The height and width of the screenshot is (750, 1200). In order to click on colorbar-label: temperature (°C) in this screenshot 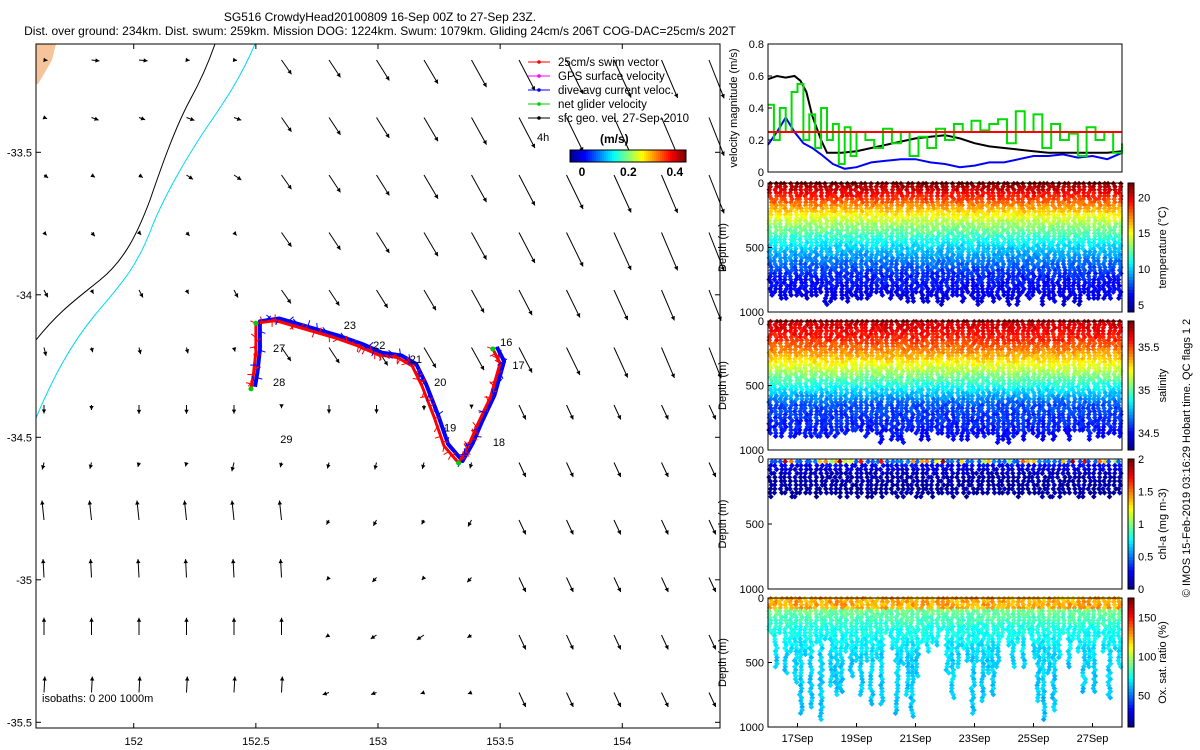, I will do `click(1163, 247)`.